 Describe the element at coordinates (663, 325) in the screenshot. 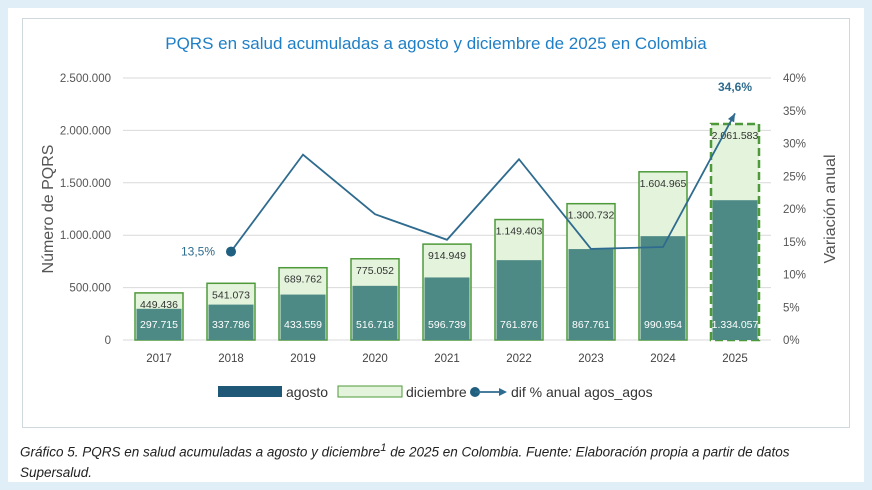

I see `data-label-agosto: 990.954` at that location.